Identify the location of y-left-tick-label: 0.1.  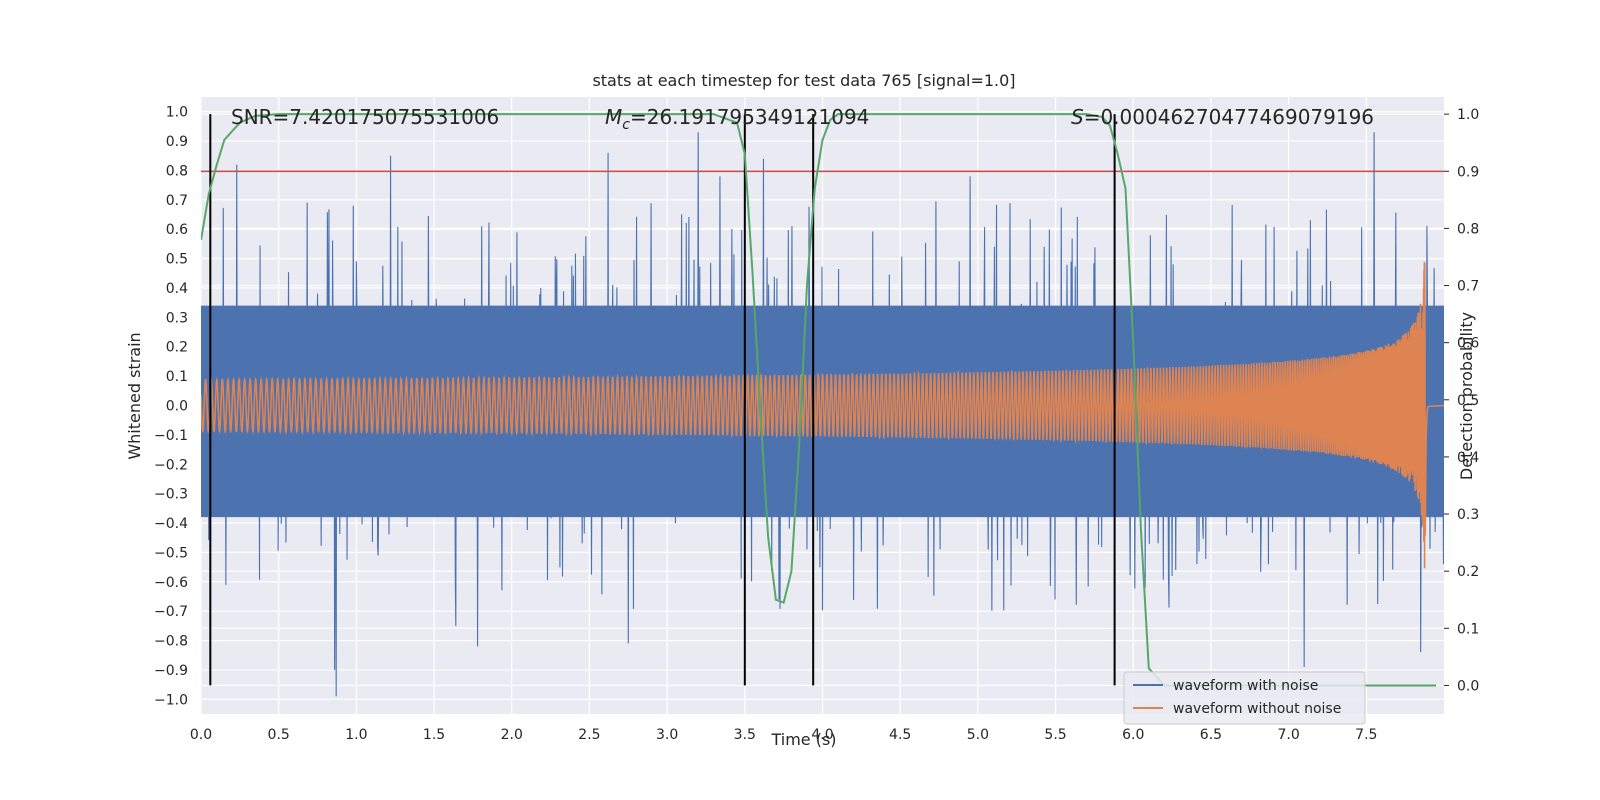
(177, 377).